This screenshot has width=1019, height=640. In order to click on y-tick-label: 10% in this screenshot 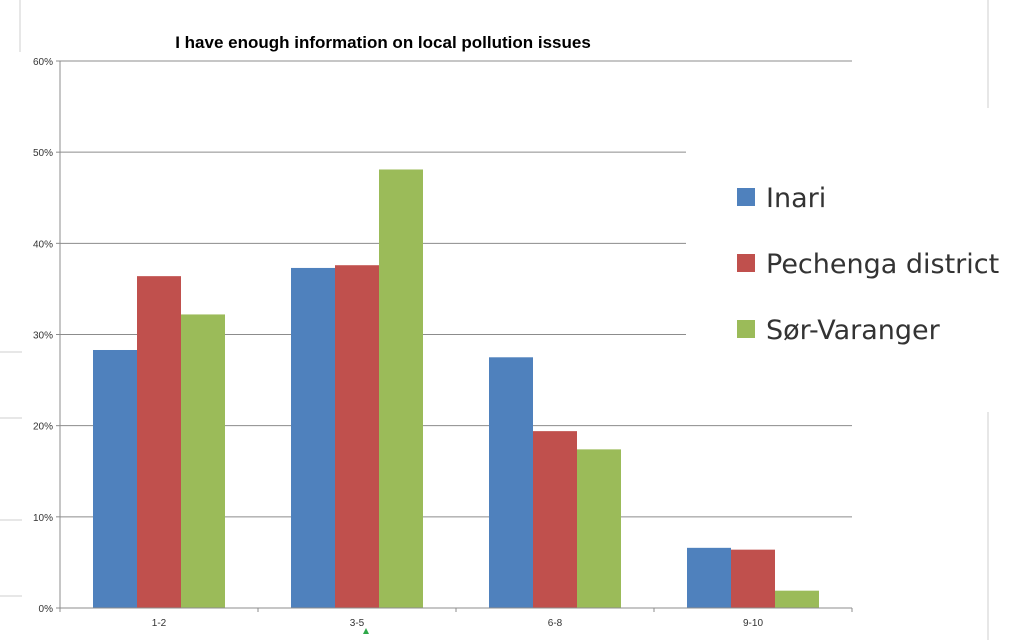, I will do `click(43, 518)`.